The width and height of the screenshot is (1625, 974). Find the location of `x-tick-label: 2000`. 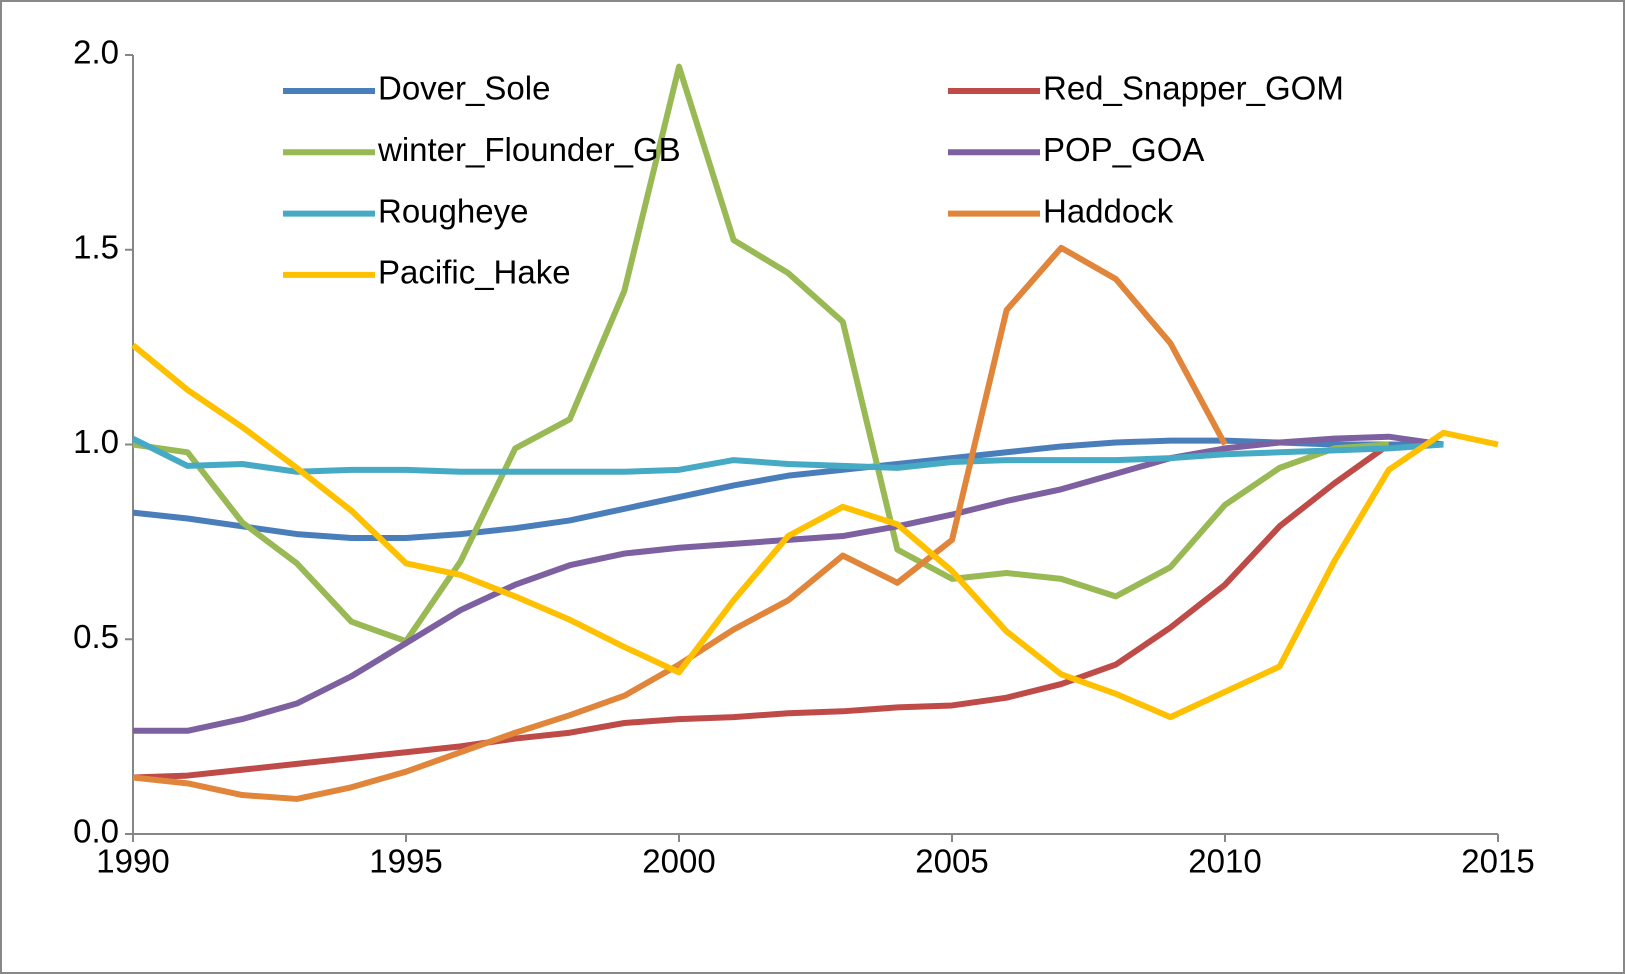

x-tick-label: 2000 is located at coordinates (678, 861).